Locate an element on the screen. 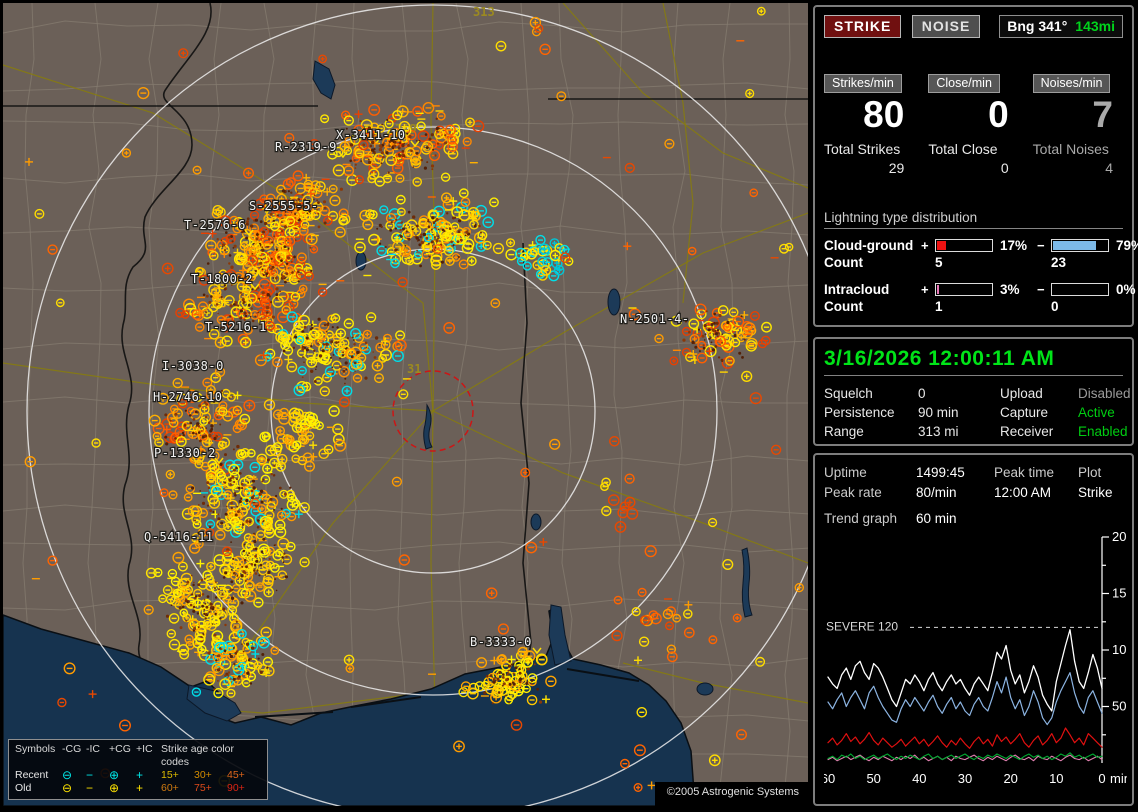  trend-graph-value: 60 min is located at coordinates (936, 518).